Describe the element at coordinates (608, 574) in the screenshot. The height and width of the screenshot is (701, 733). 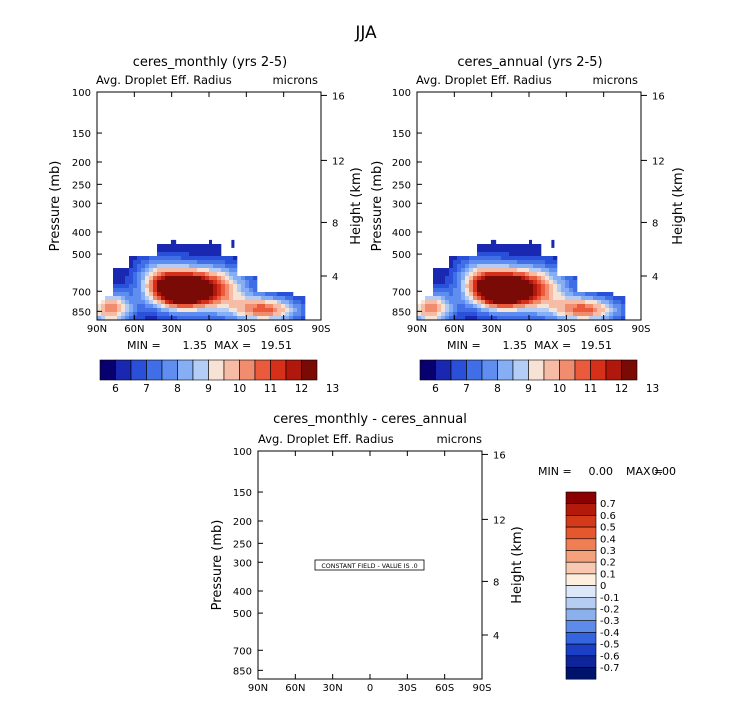
I see `colorbar-label: 0.1` at that location.